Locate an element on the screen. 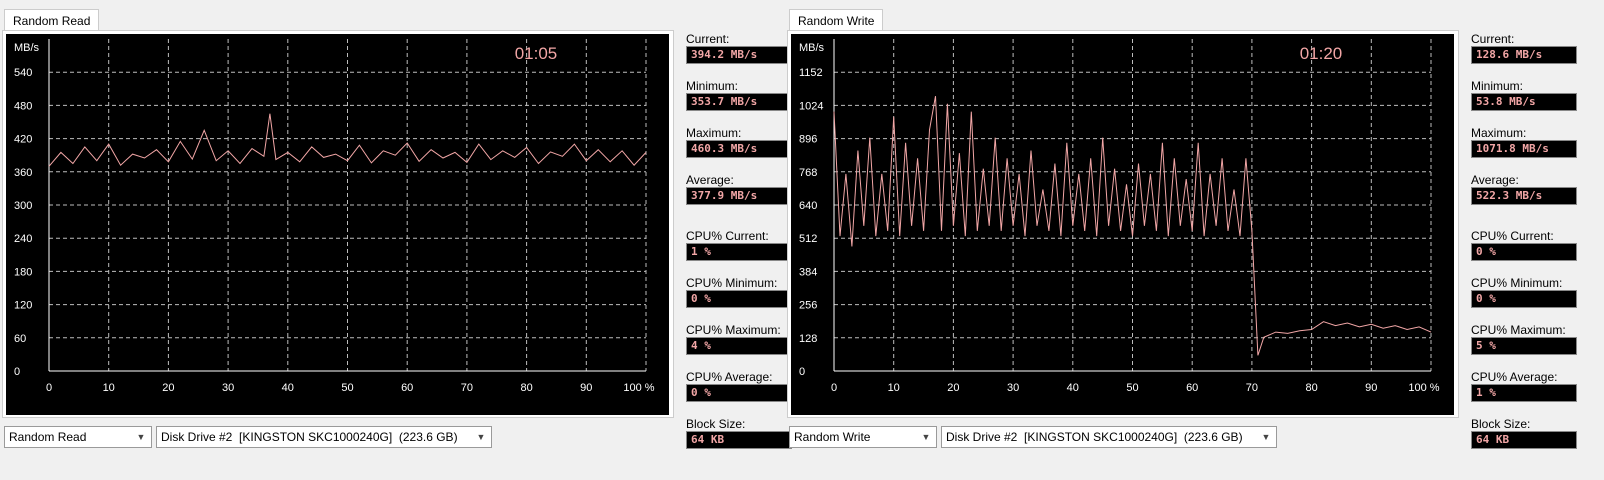 The width and height of the screenshot is (1604, 480). test-type-value: Random Read is located at coordinates (48, 437).